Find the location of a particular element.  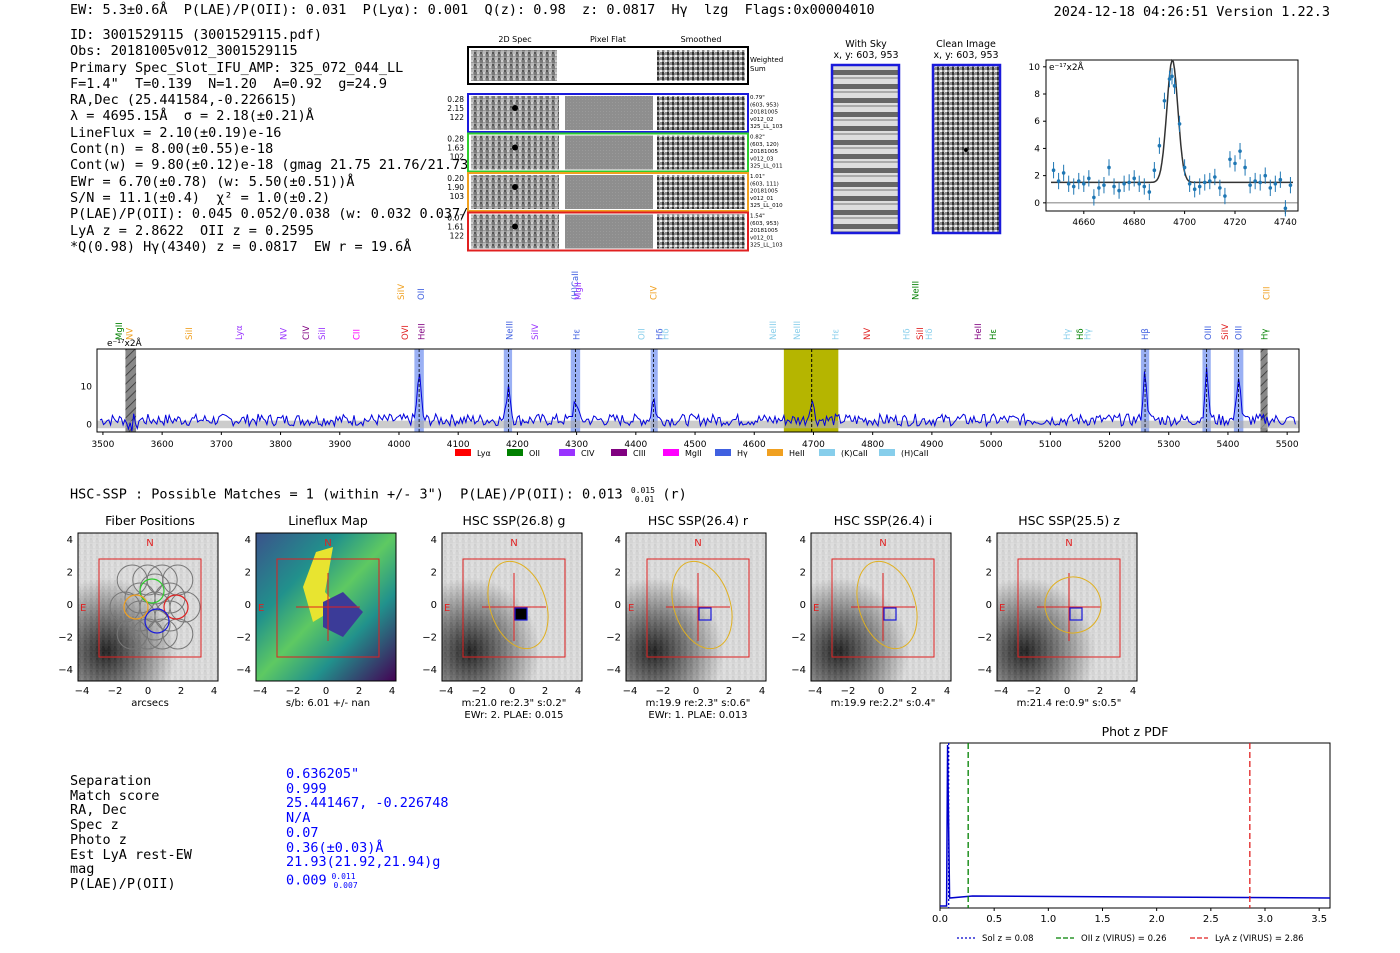

spectrum-xtick: 3600 is located at coordinates (162, 445).